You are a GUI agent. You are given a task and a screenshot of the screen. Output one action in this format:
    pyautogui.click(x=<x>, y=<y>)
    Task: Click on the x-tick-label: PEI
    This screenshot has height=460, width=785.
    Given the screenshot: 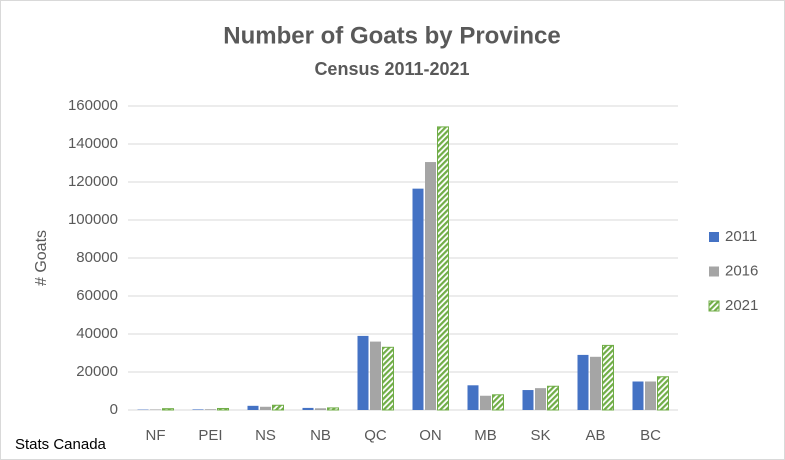 What is the action you would take?
    pyautogui.click(x=210, y=435)
    